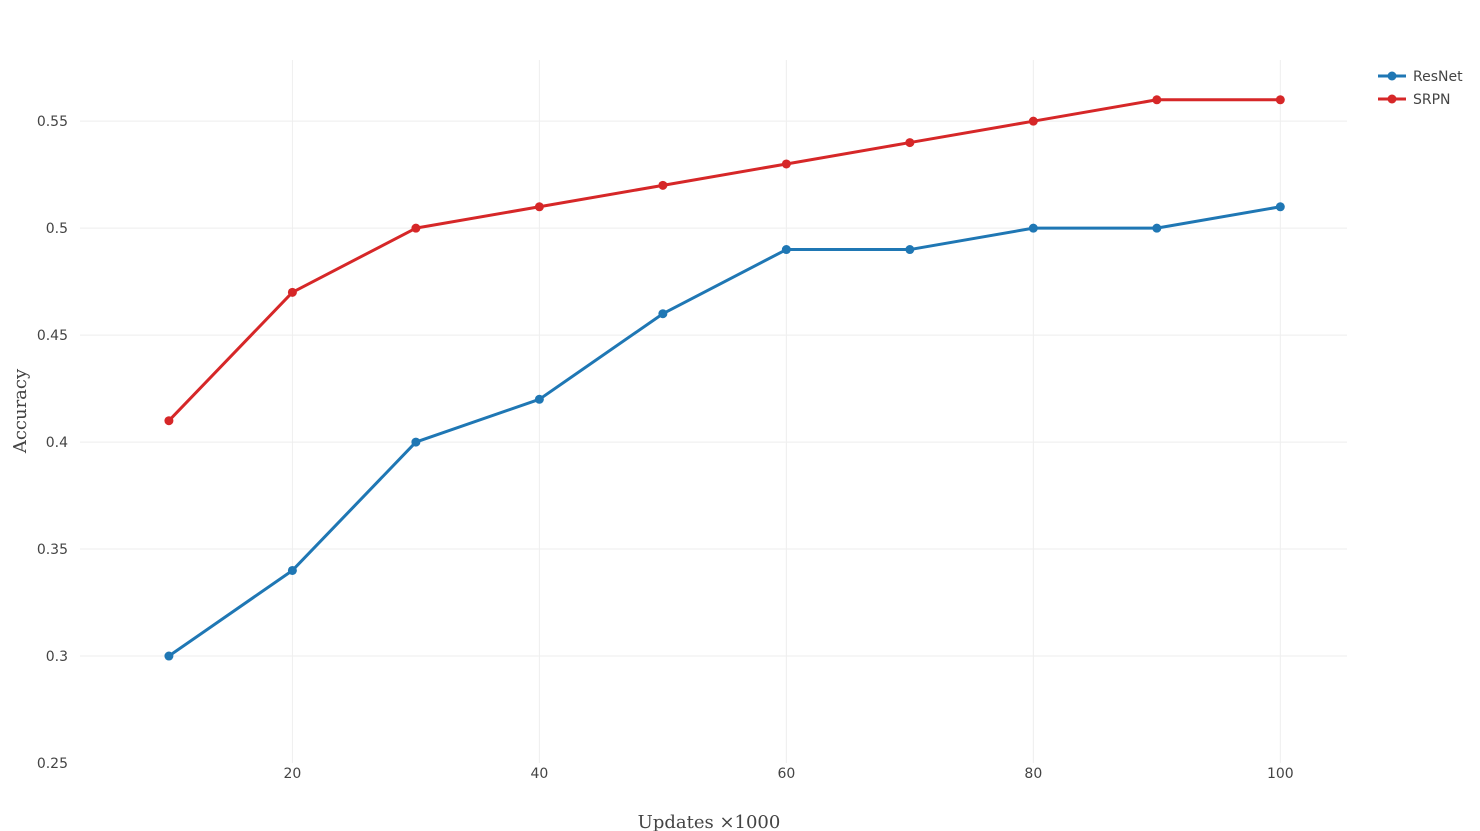 This screenshot has width=1480, height=831. I want to click on y-axis-ticks: 0.25 0.3 0.35 0.4 0.45 0.5 0.55, so click(52, 443).